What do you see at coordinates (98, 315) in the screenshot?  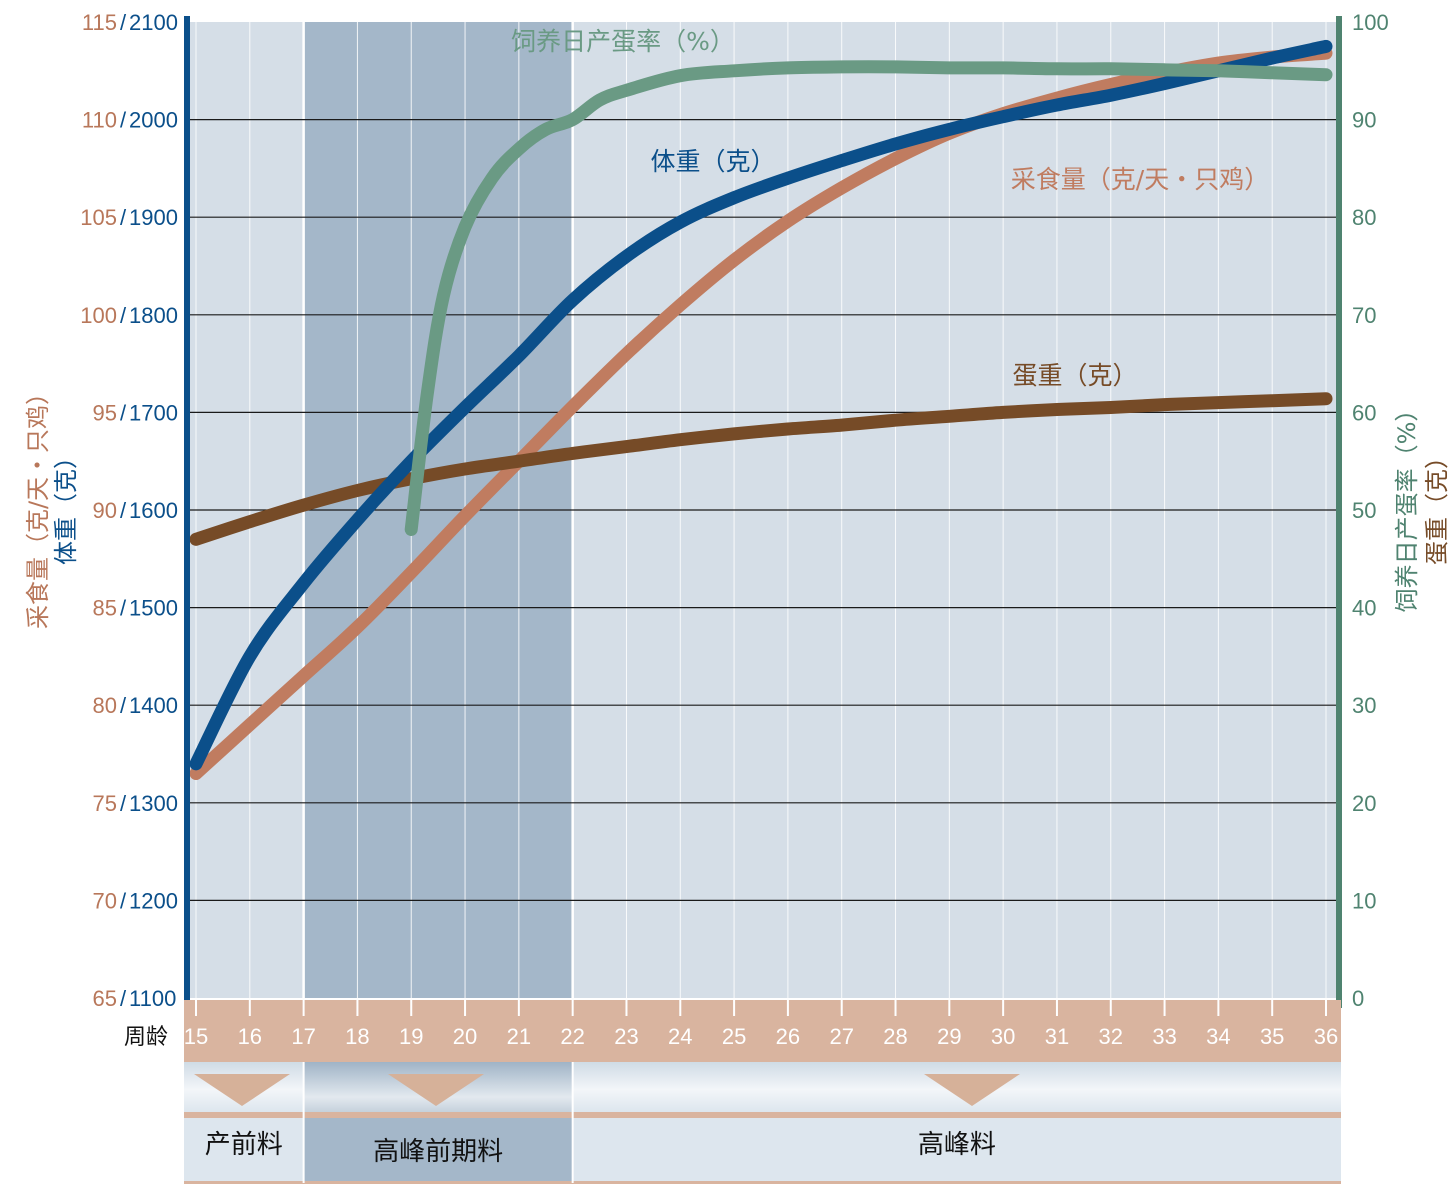 I see `left-tick-feed: 100` at bounding box center [98, 315].